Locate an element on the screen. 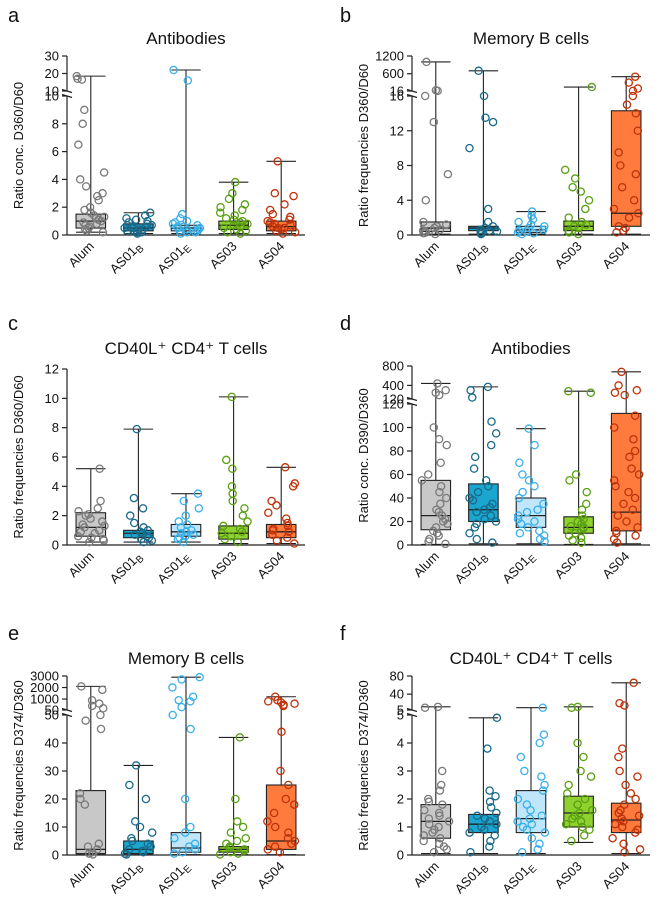 This screenshot has height=906, width=657. y-tick-label: 2000 is located at coordinates (44, 687).